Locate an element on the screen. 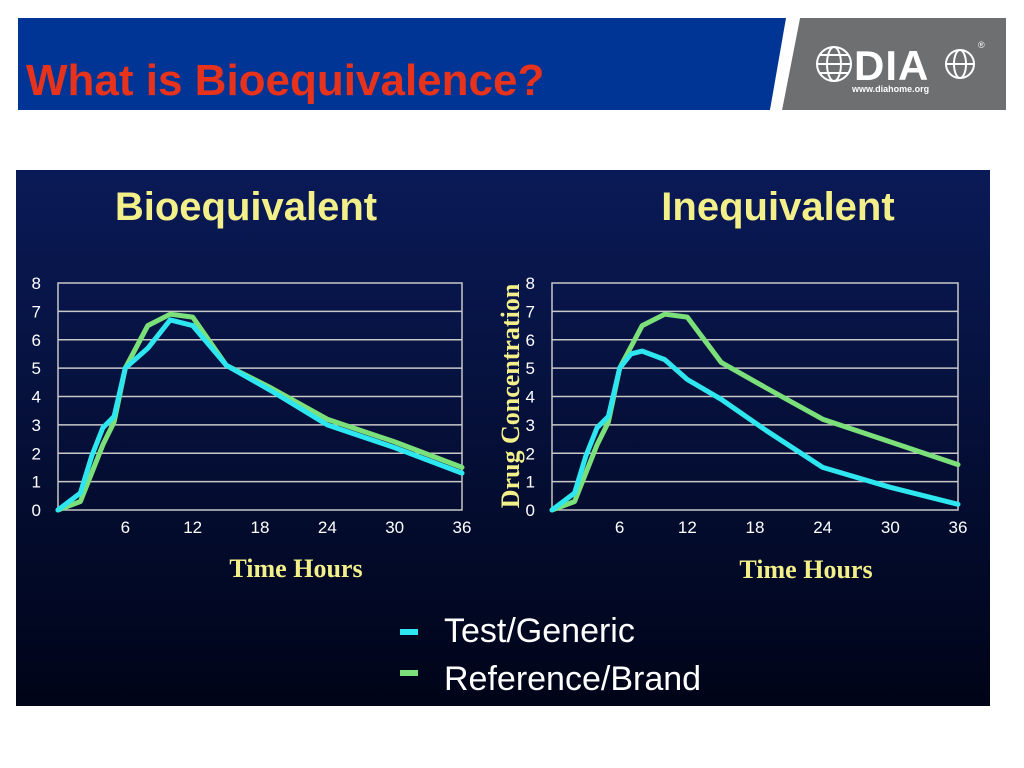 This screenshot has height=768, width=1024. logo-url: www.diahome.org is located at coordinates (891, 89).